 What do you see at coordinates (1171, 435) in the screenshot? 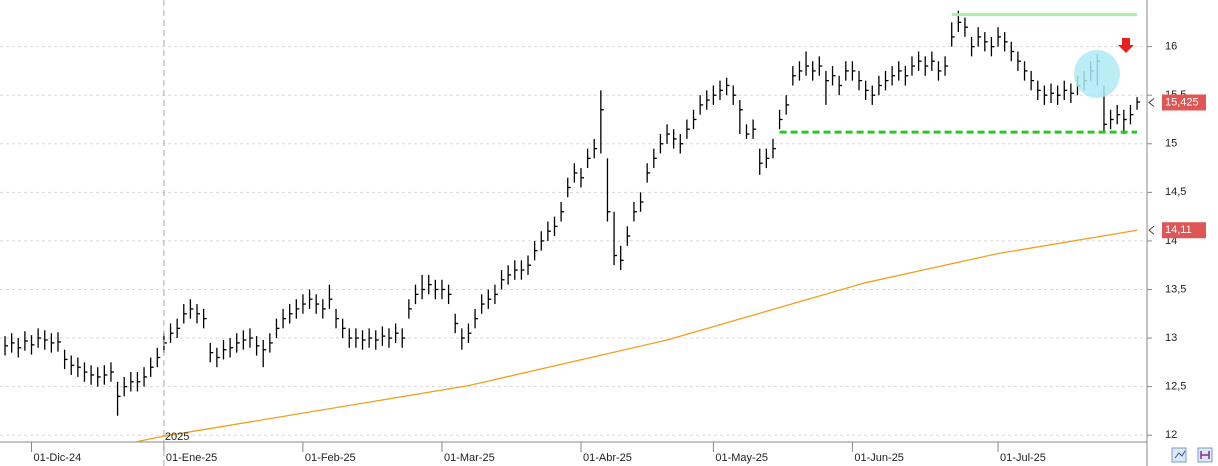
I see `y-tick-label: 12` at bounding box center [1171, 435].